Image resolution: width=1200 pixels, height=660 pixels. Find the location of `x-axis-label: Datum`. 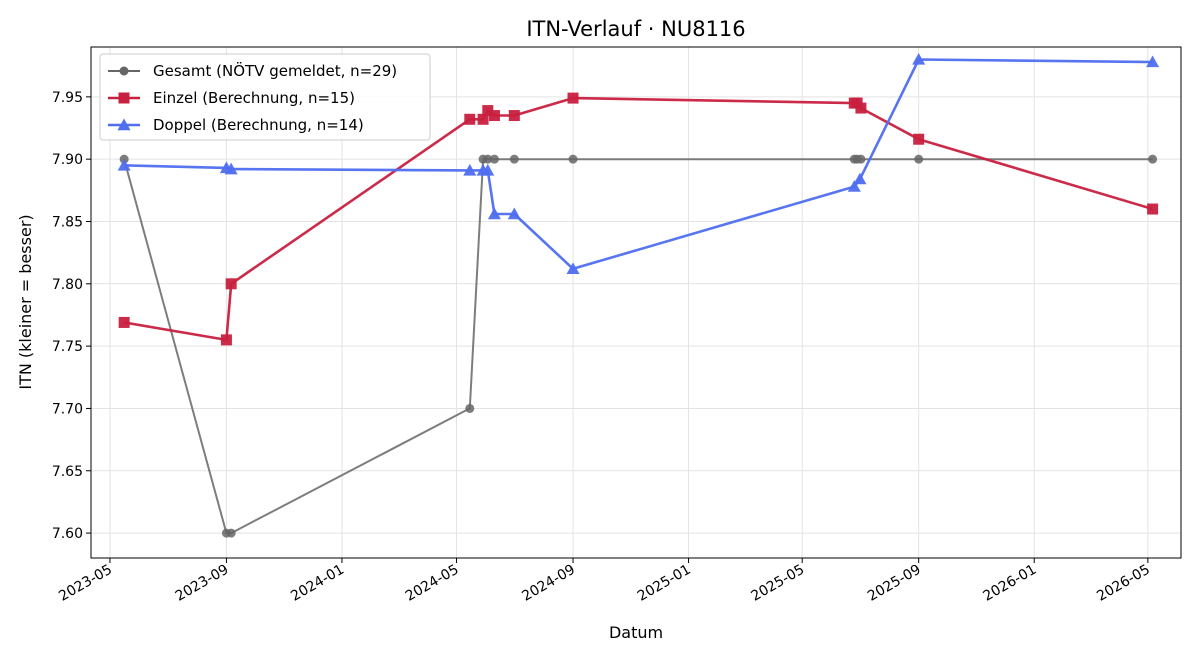

x-axis-label: Datum is located at coordinates (636, 632).